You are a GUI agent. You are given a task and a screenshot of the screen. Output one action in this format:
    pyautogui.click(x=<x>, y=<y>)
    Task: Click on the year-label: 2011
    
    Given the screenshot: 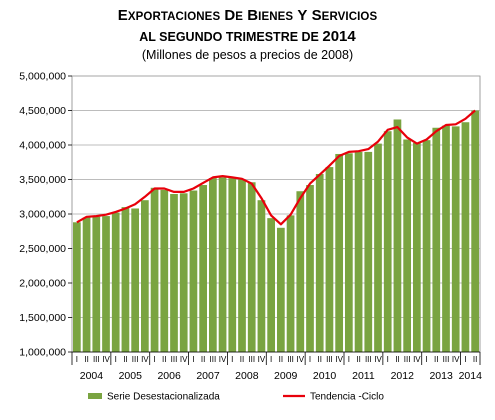 What is the action you would take?
    pyautogui.click(x=363, y=376)
    